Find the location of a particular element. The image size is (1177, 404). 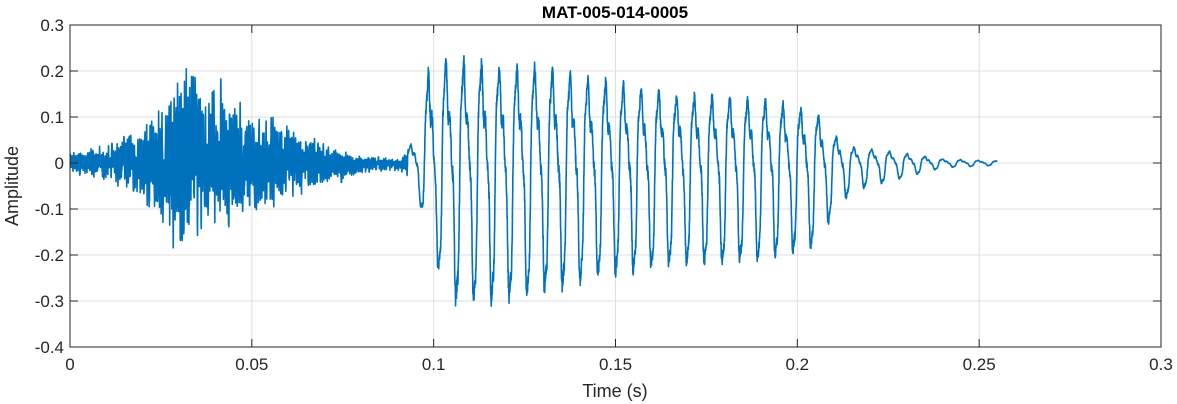

x-tick-label: 0.15 is located at coordinates (615, 364).